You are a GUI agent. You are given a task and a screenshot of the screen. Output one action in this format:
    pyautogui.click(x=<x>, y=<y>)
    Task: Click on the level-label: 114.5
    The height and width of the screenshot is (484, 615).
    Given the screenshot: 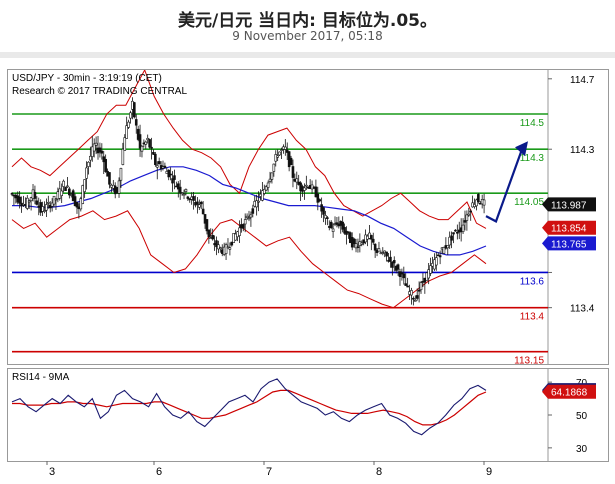 What is the action you would take?
    pyautogui.click(x=532, y=123)
    